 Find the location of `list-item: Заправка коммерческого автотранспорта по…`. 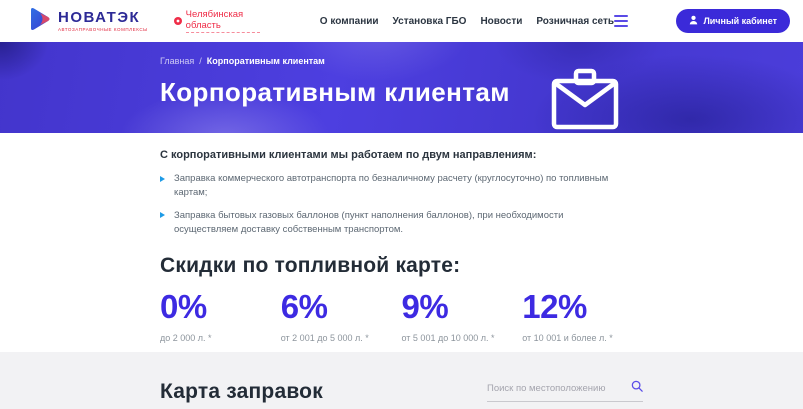

list-item: Заправка коммерческого автотранспорта по… is located at coordinates (395, 186).